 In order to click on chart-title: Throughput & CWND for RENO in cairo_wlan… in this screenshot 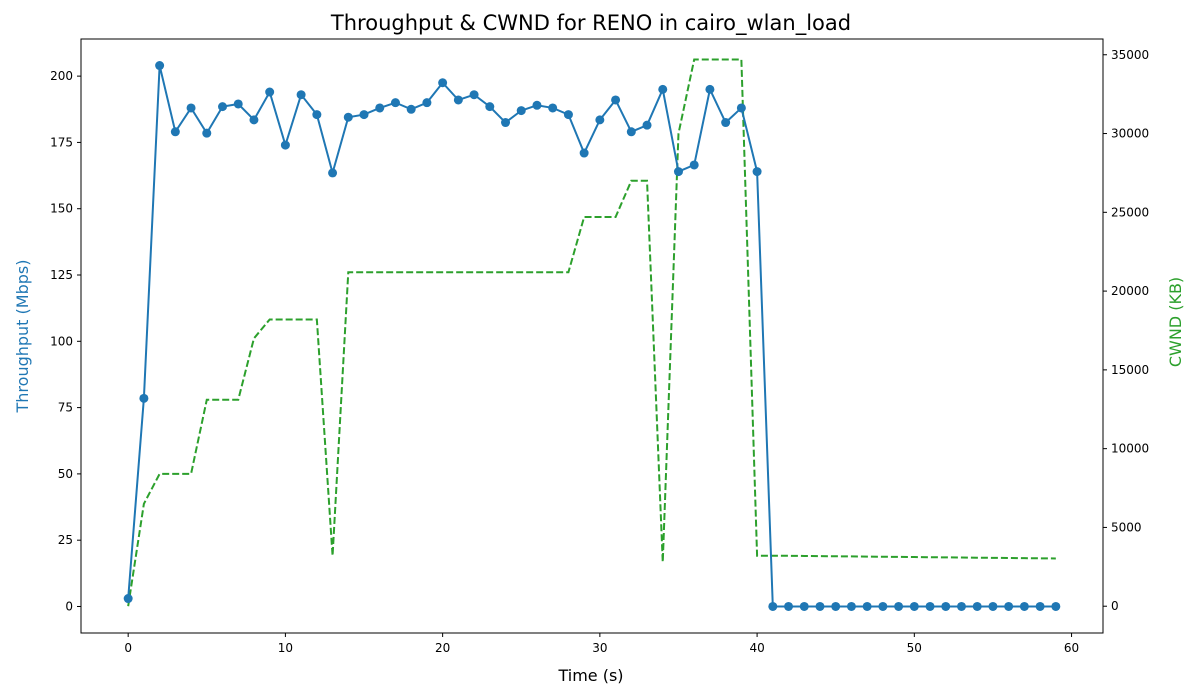, I will do `click(590, 23)`.